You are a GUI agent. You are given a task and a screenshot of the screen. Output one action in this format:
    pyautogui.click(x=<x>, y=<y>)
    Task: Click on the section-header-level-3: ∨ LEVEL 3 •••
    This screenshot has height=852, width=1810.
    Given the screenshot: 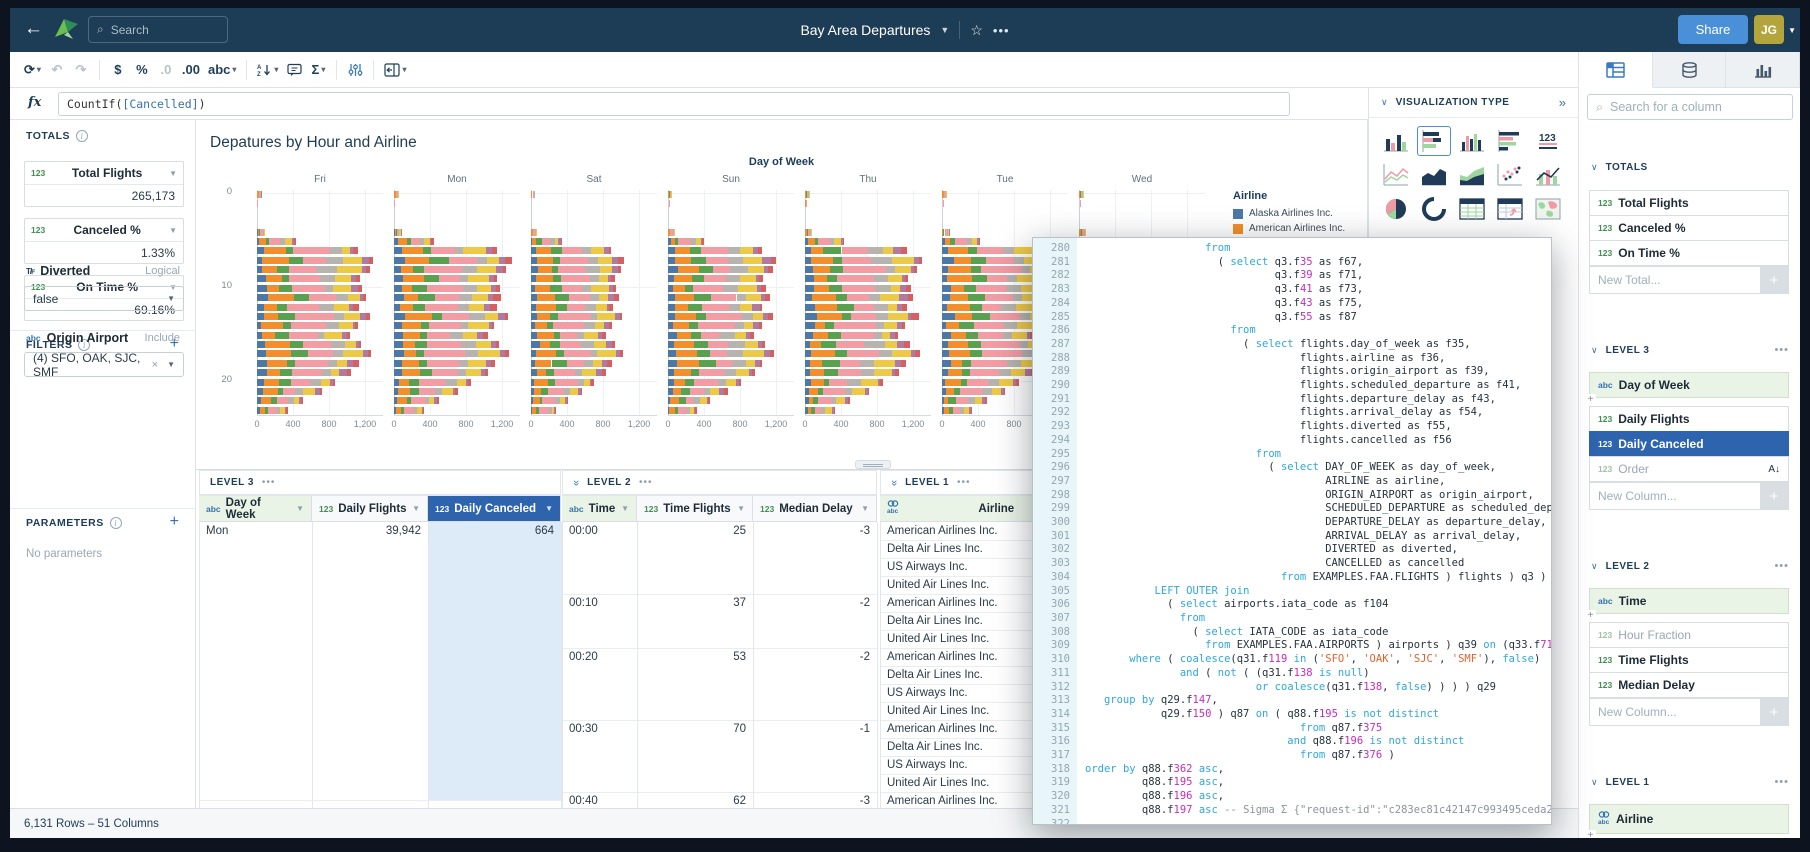 What is the action you would take?
    pyautogui.click(x=1690, y=350)
    